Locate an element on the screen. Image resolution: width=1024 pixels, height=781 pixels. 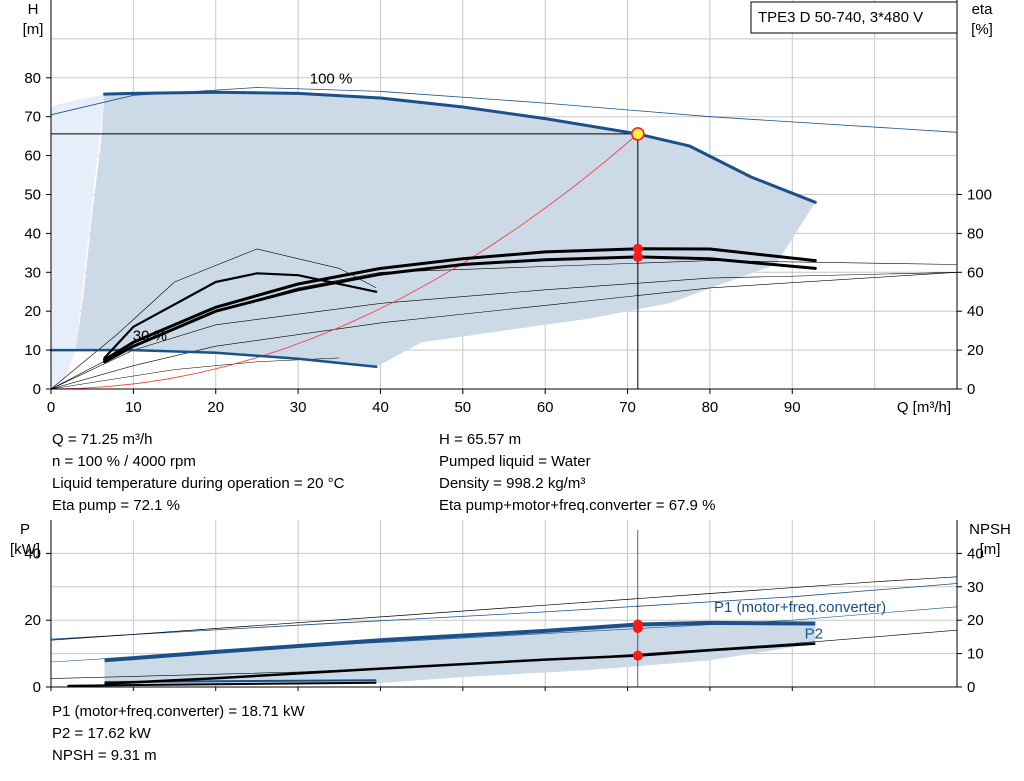
low-speed-region is located at coordinates (78, 241).